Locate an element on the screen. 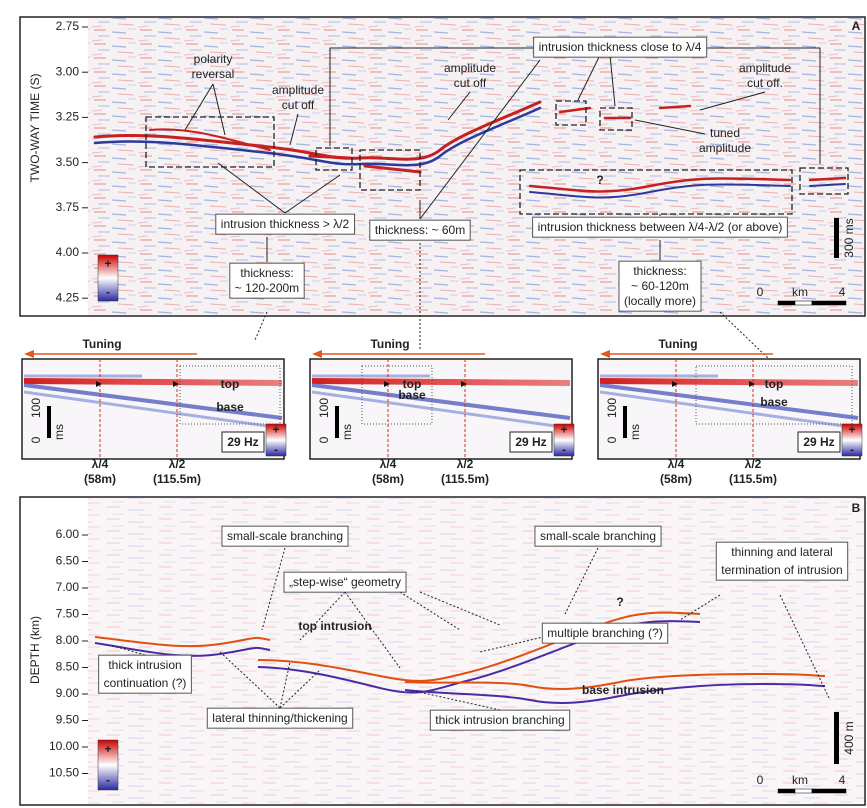  scale-start: 0 is located at coordinates (760, 292).